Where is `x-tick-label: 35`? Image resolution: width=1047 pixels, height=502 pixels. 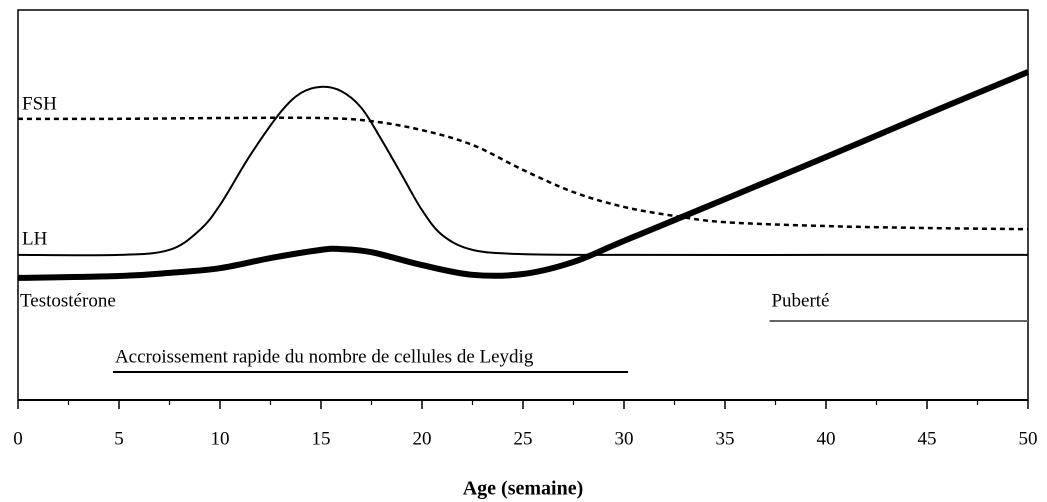
x-tick-label: 35 is located at coordinates (725, 438).